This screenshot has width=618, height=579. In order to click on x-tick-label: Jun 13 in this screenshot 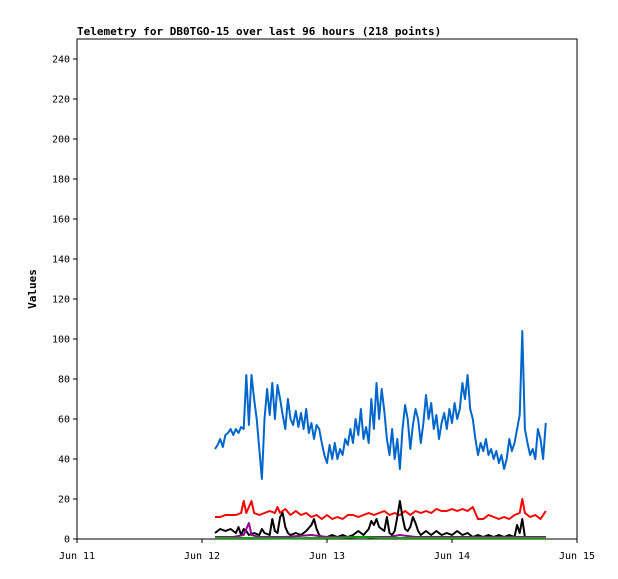, I will do `click(327, 556)`.